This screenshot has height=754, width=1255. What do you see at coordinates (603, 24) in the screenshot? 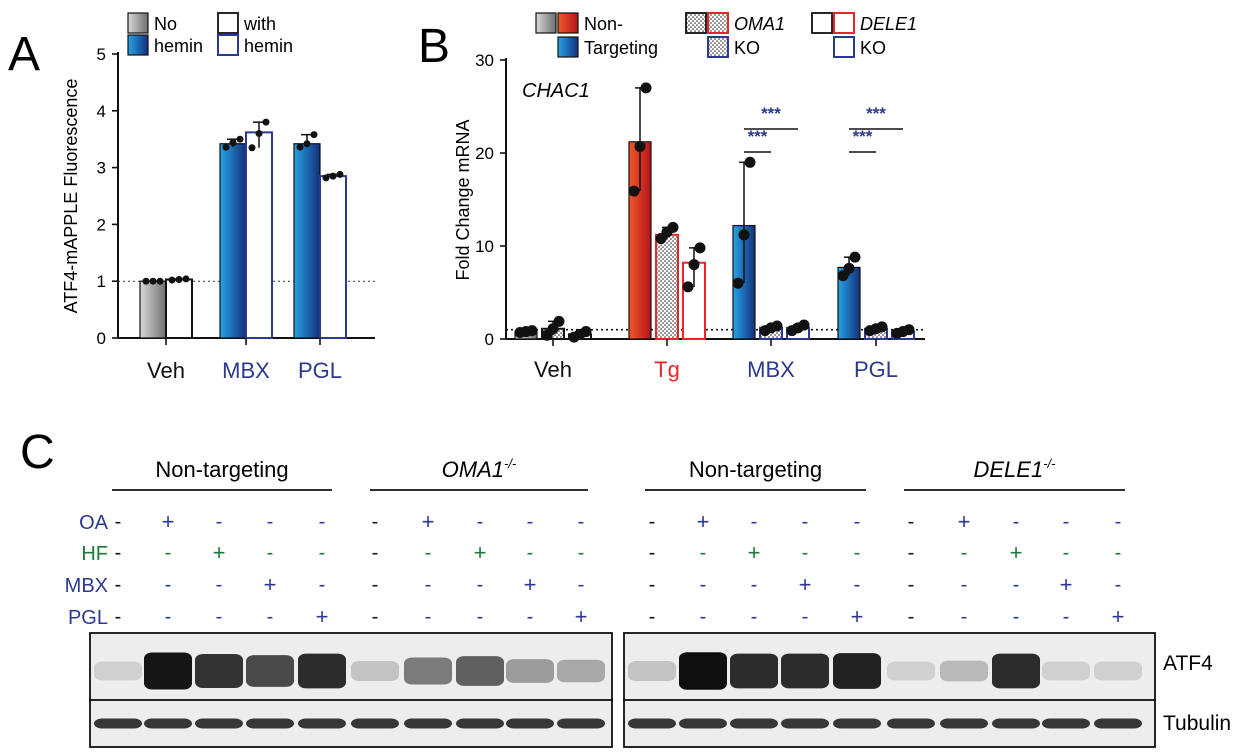
I see `legend-nt-top: Non-` at bounding box center [603, 24].